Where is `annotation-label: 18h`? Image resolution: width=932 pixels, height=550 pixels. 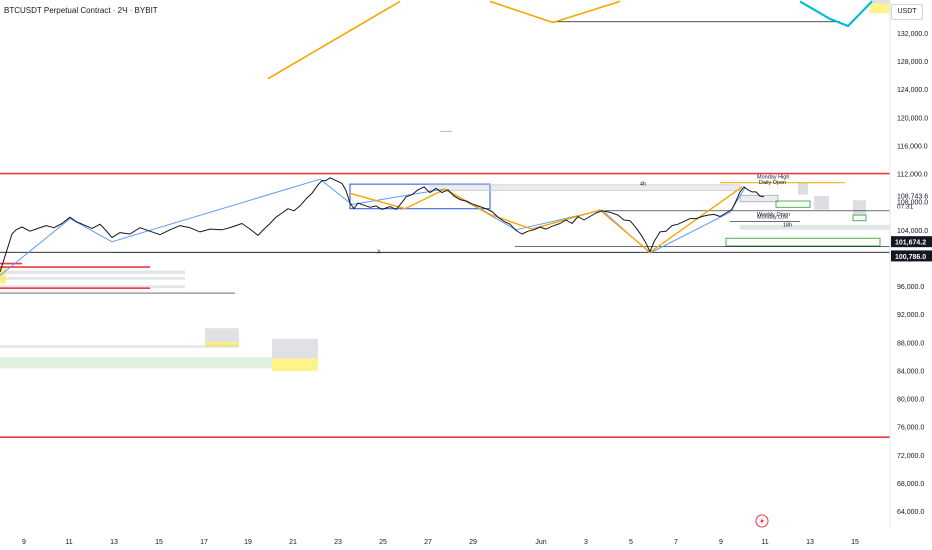
annotation-label: 18h is located at coordinates (787, 225).